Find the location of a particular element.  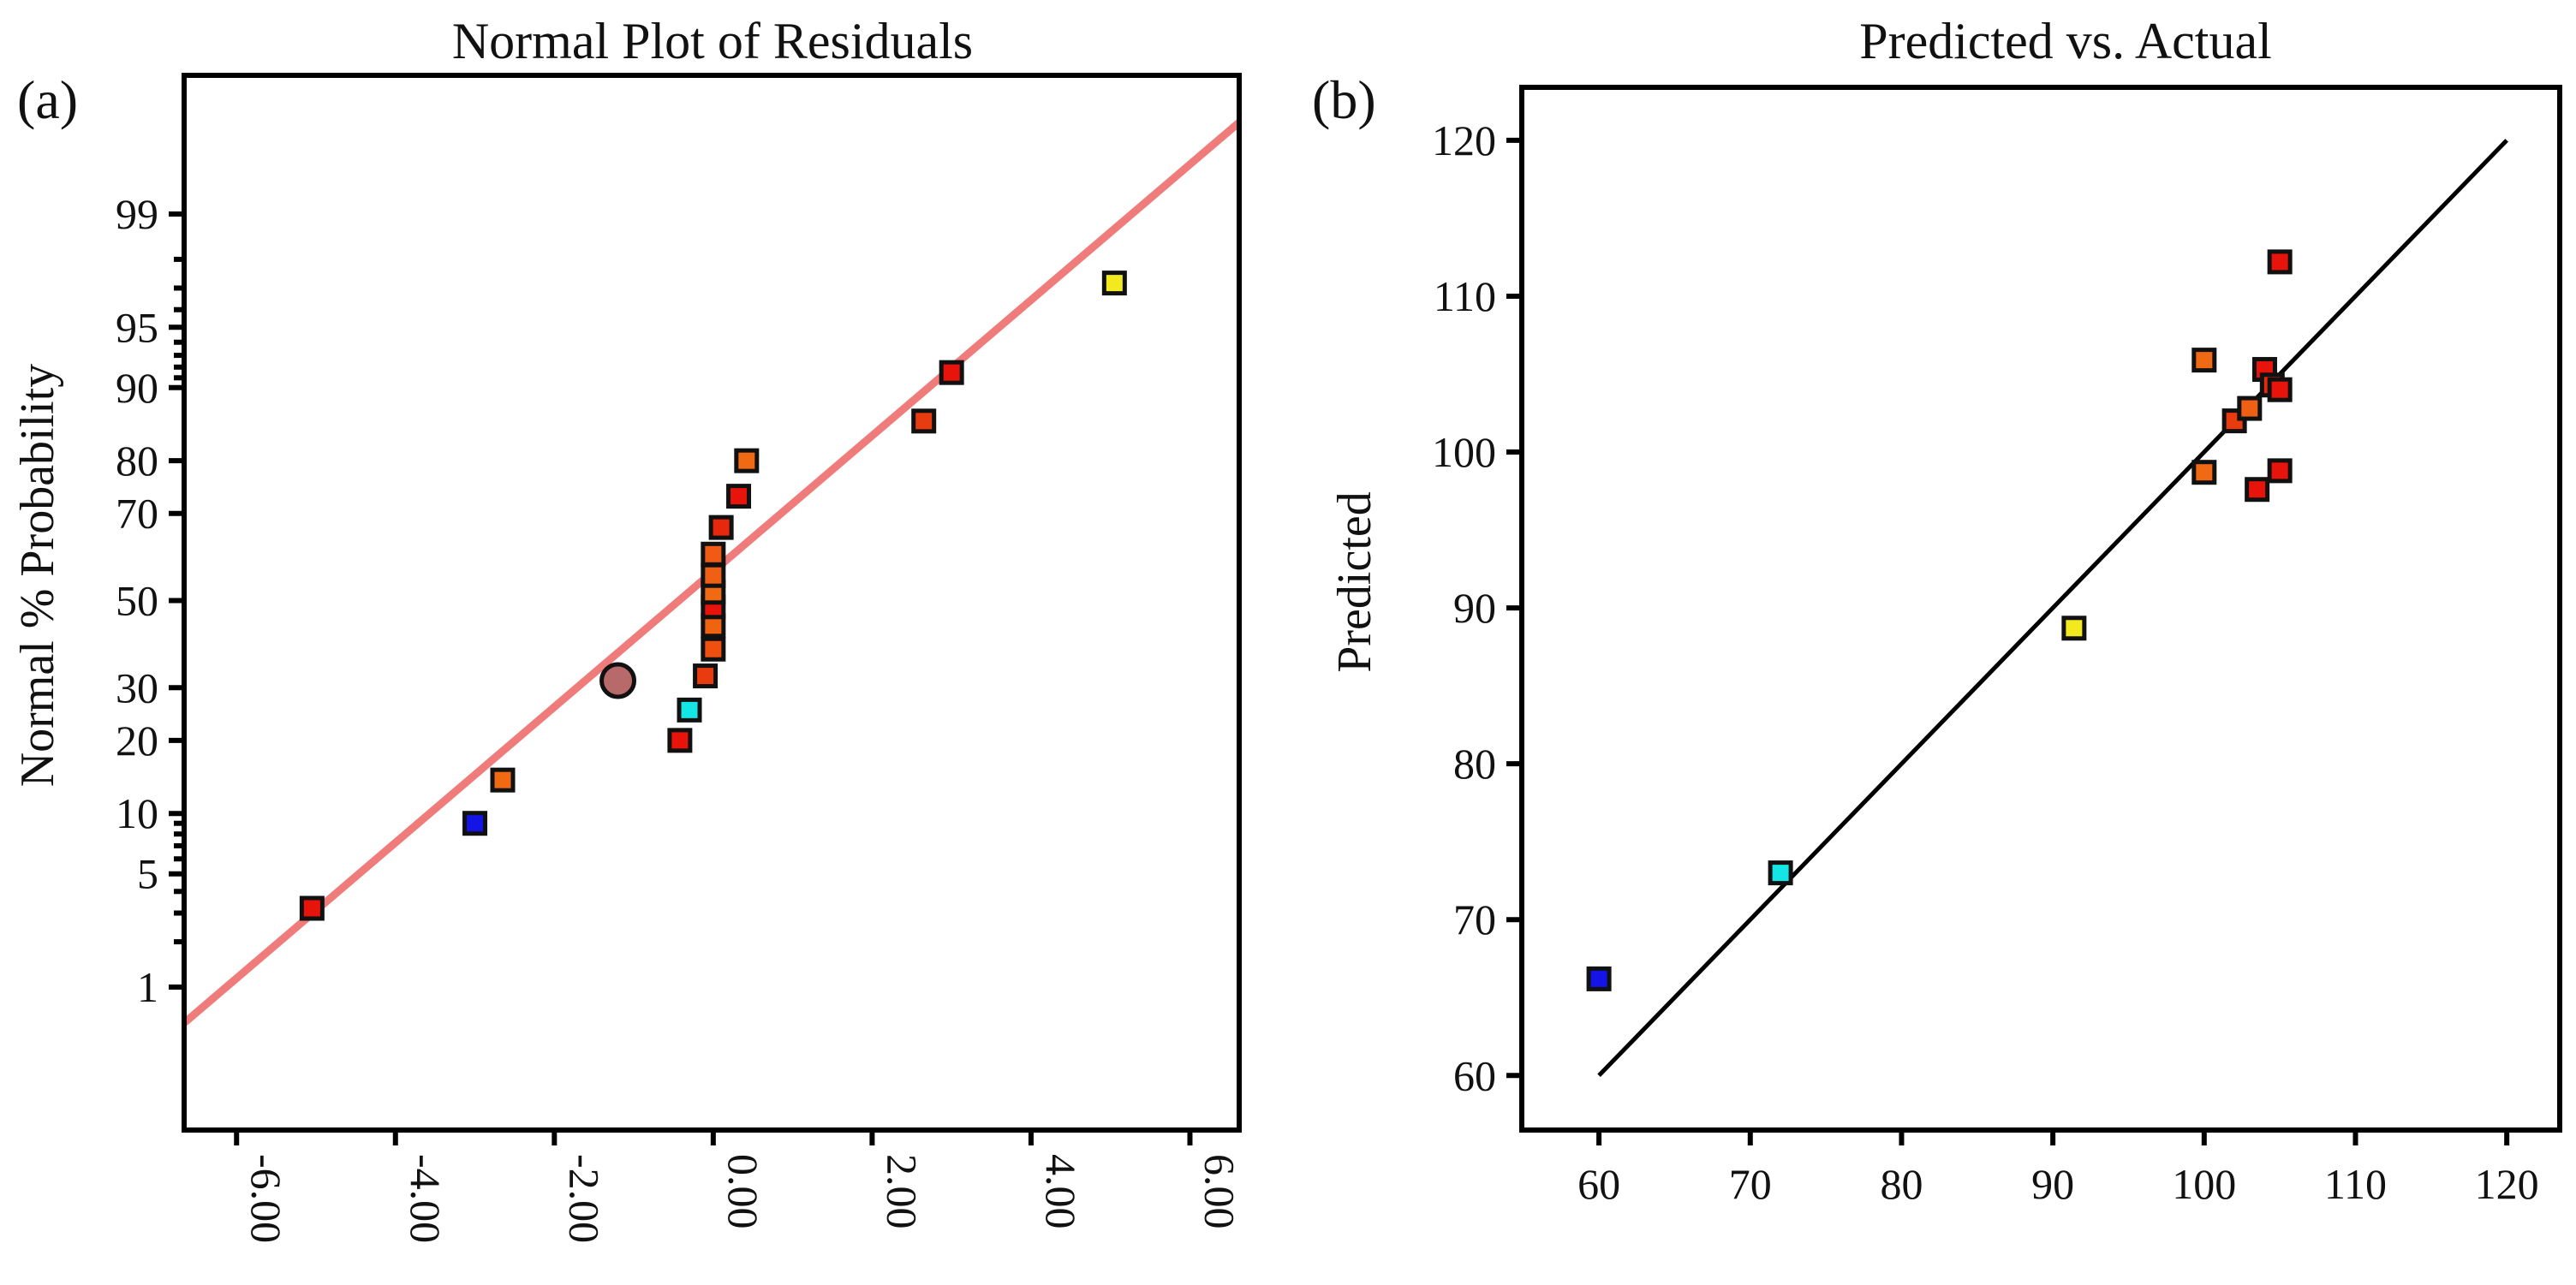

panel-a-highlight-marker is located at coordinates (618, 680).